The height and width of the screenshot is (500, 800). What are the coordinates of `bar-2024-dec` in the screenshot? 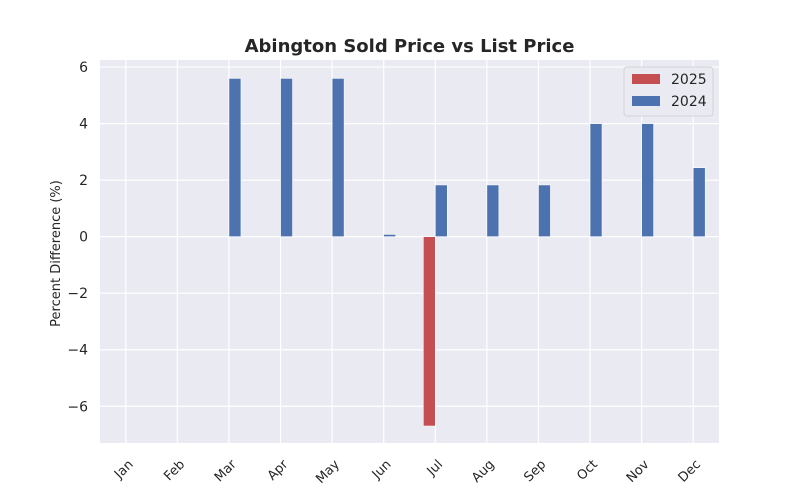 It's located at (699, 202).